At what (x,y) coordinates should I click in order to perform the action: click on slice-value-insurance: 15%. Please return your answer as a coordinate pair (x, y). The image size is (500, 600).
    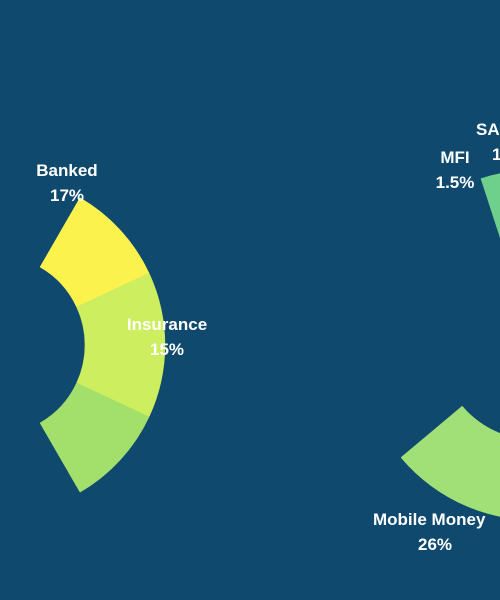
    Looking at the image, I should click on (167, 349).